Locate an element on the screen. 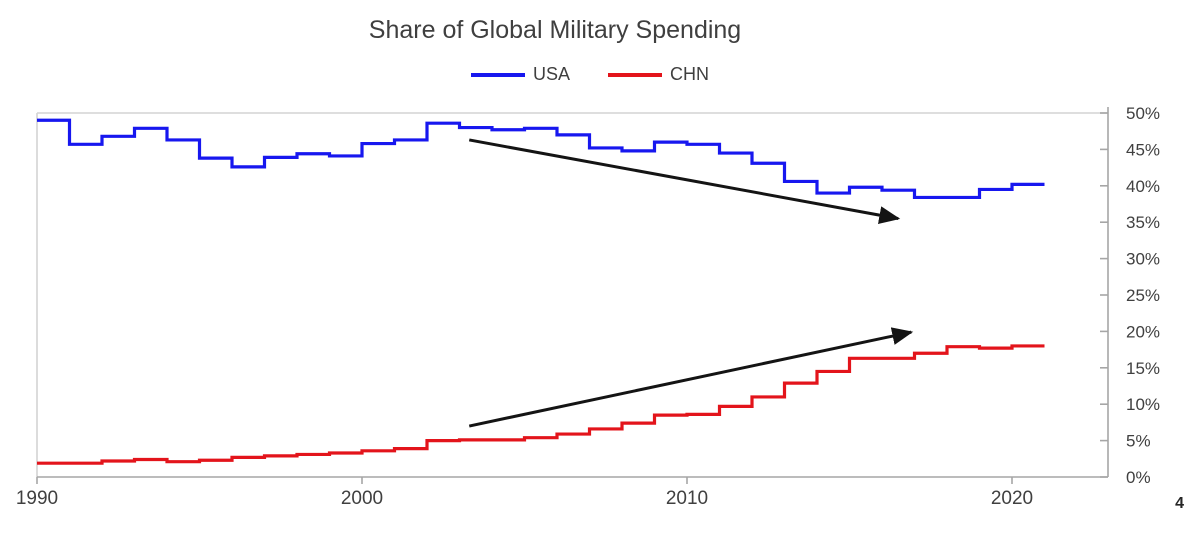  chn-line-swatch is located at coordinates (635, 74).